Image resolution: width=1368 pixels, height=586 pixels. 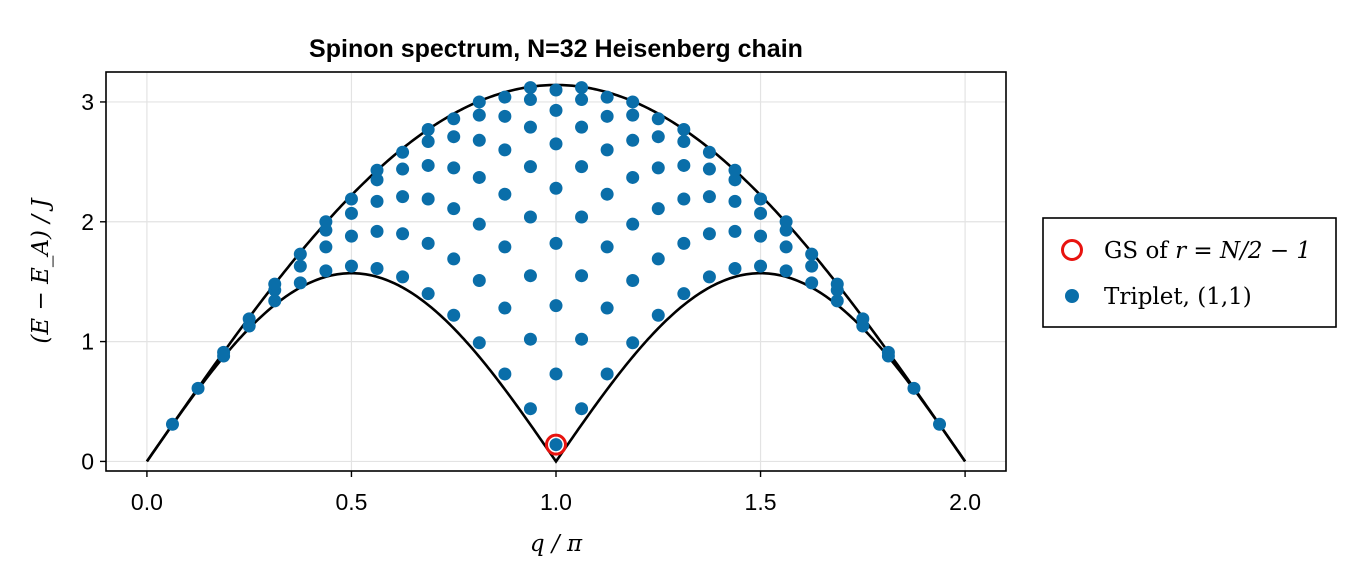 I want to click on gs-point, so click(x=556, y=444).